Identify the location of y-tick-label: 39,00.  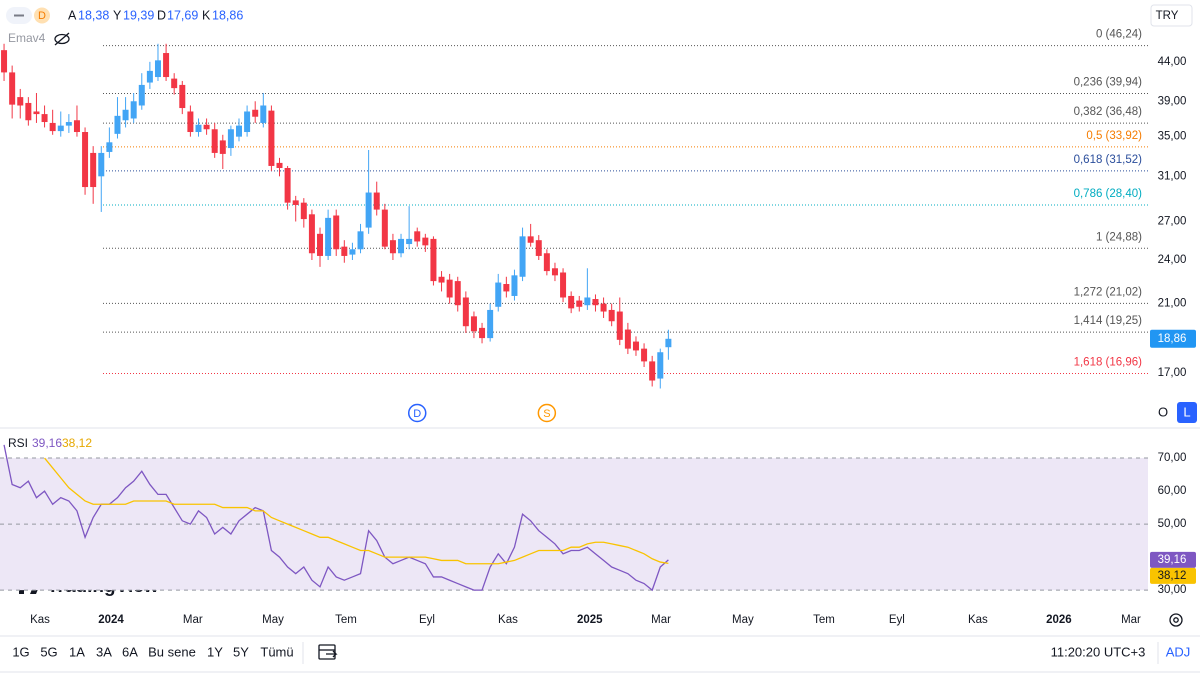
(1172, 101).